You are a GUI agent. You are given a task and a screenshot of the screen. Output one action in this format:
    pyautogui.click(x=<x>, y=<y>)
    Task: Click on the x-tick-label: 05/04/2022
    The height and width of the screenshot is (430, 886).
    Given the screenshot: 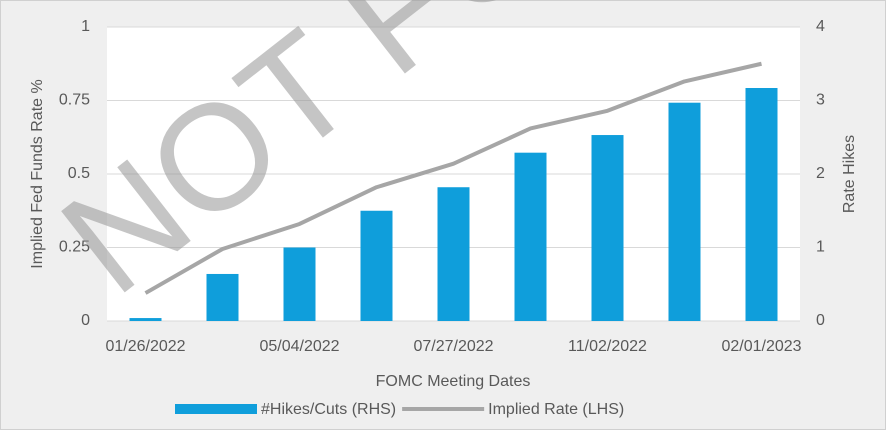 What is the action you would take?
    pyautogui.click(x=299, y=346)
    